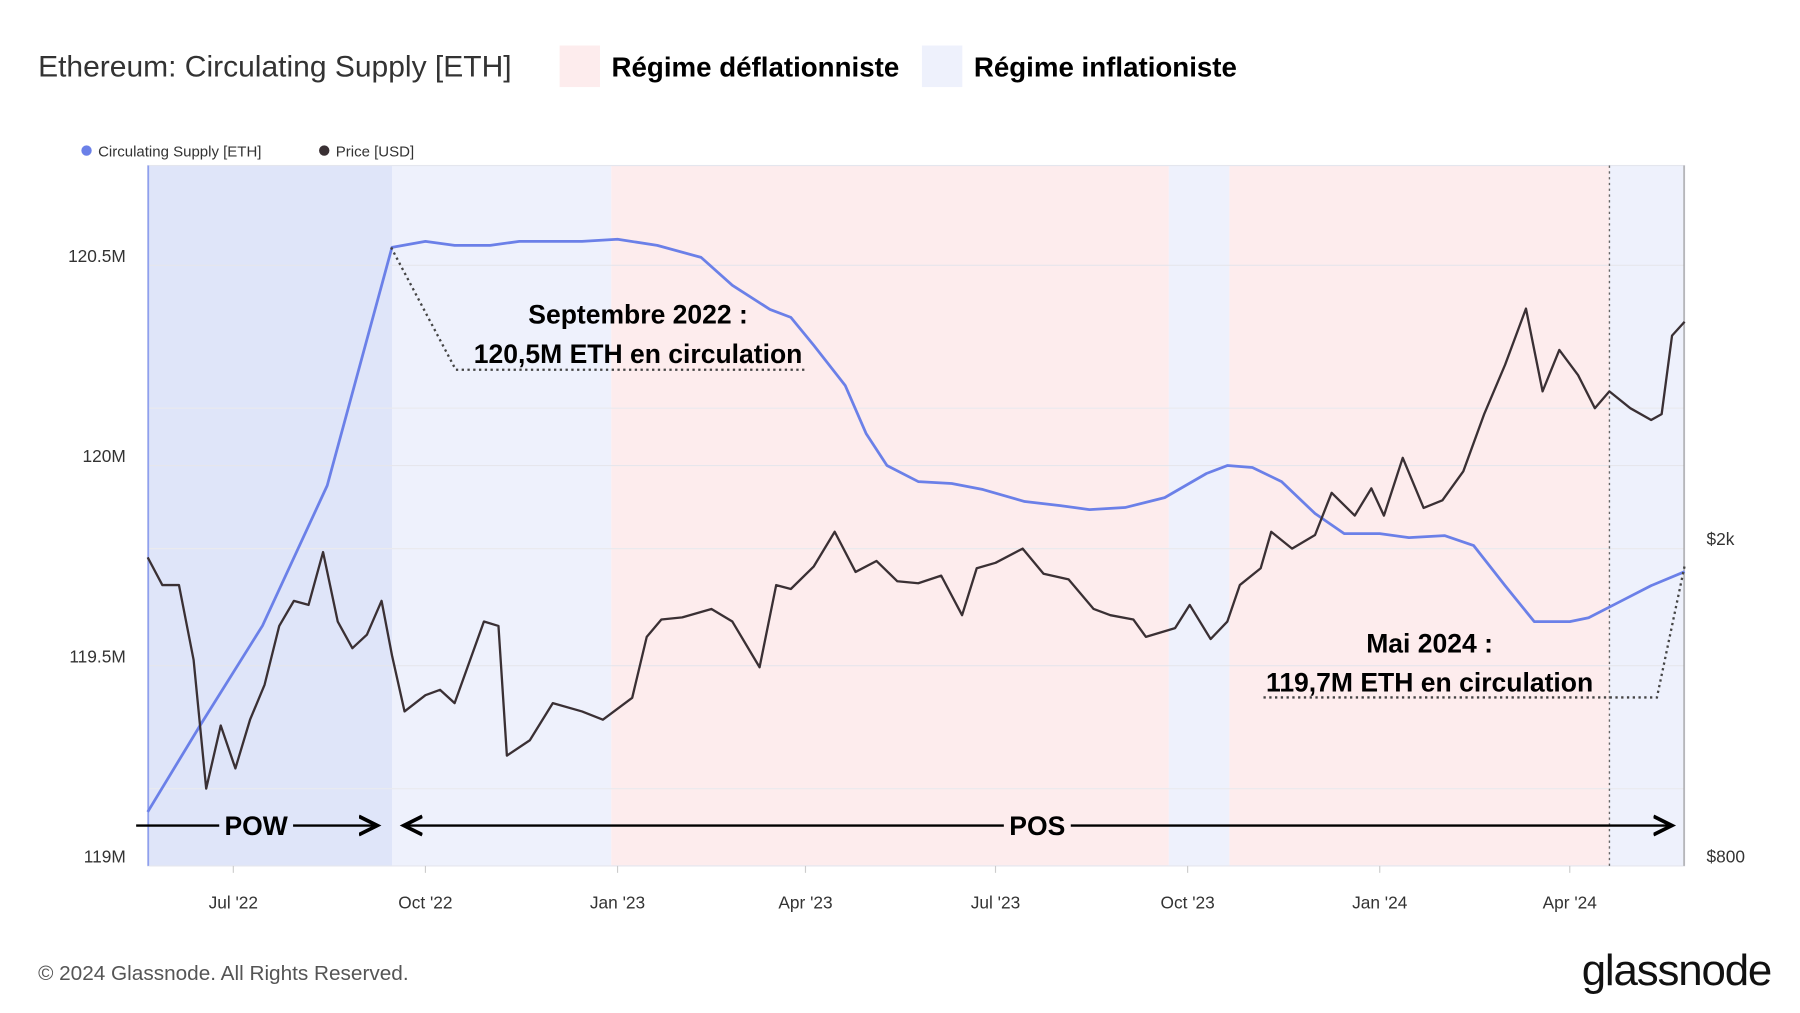  What do you see at coordinates (579, 66) in the screenshot?
I see `deflation-swatch` at bounding box center [579, 66].